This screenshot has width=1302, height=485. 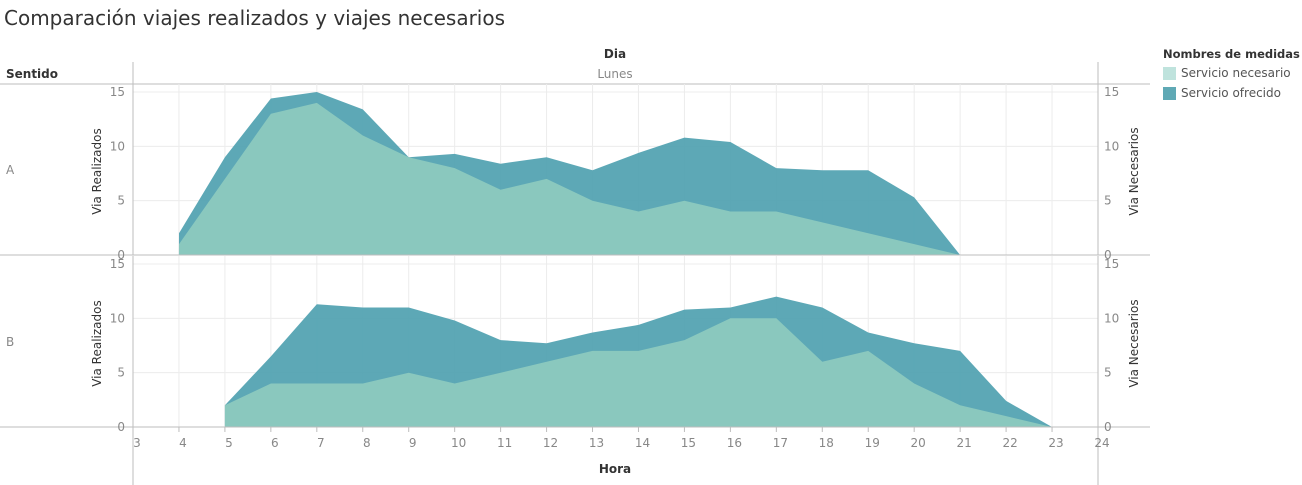 What do you see at coordinates (688, 443) in the screenshot?
I see `x-tick-label: 15` at bounding box center [688, 443].